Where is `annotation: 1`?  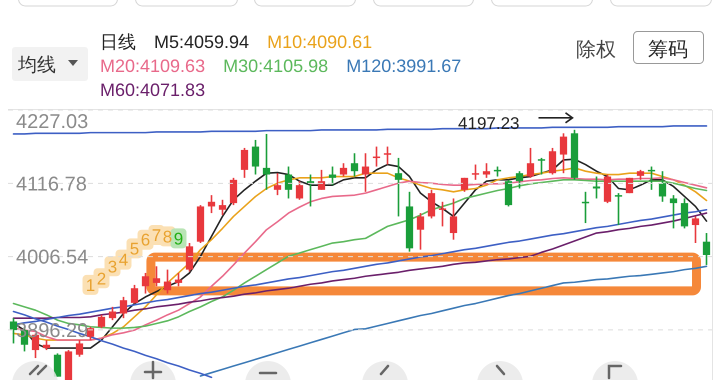 annotation: 1 is located at coordinates (91, 285).